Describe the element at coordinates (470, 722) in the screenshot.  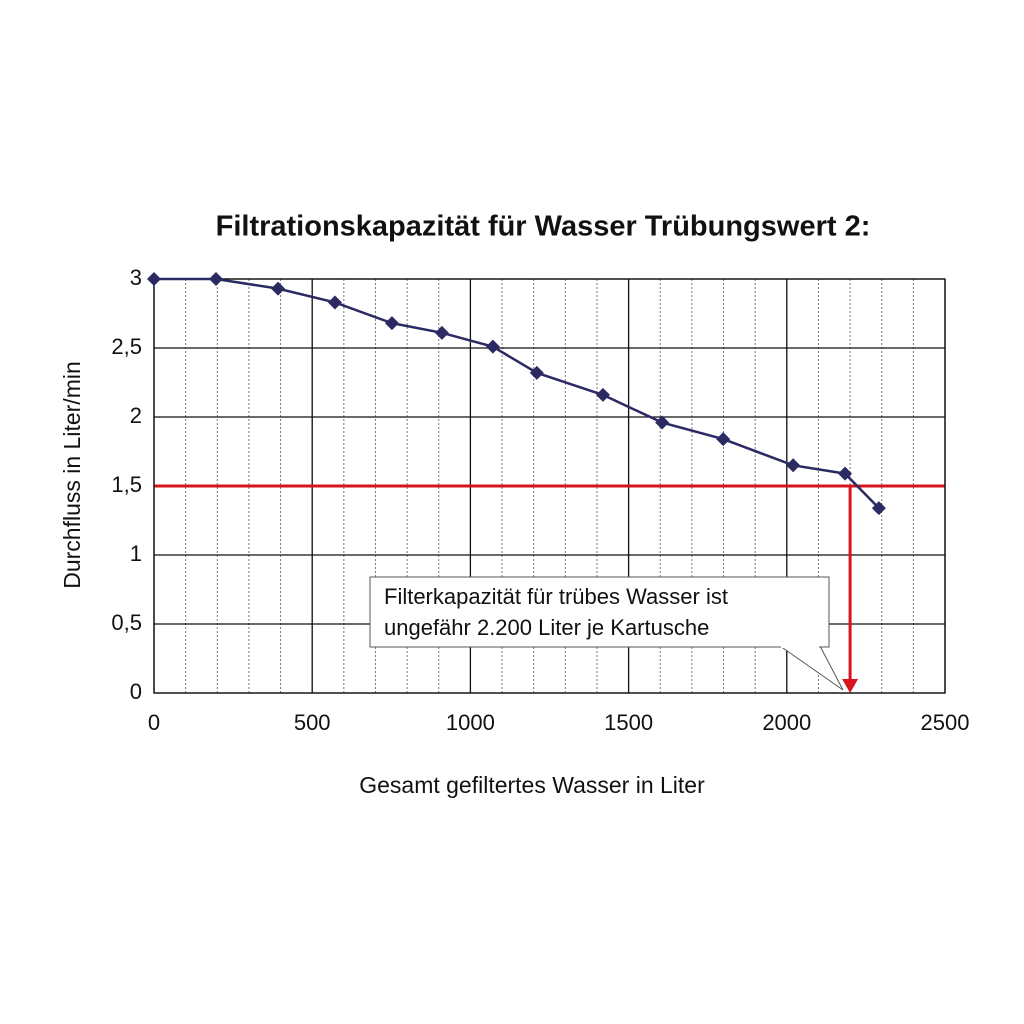
I see `x-tick-label: 1000` at that location.